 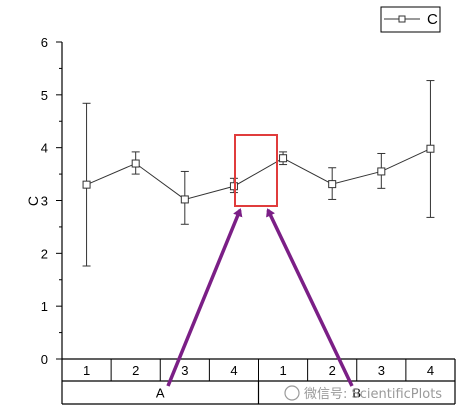 I want to click on highlight-box, so click(x=256, y=170).